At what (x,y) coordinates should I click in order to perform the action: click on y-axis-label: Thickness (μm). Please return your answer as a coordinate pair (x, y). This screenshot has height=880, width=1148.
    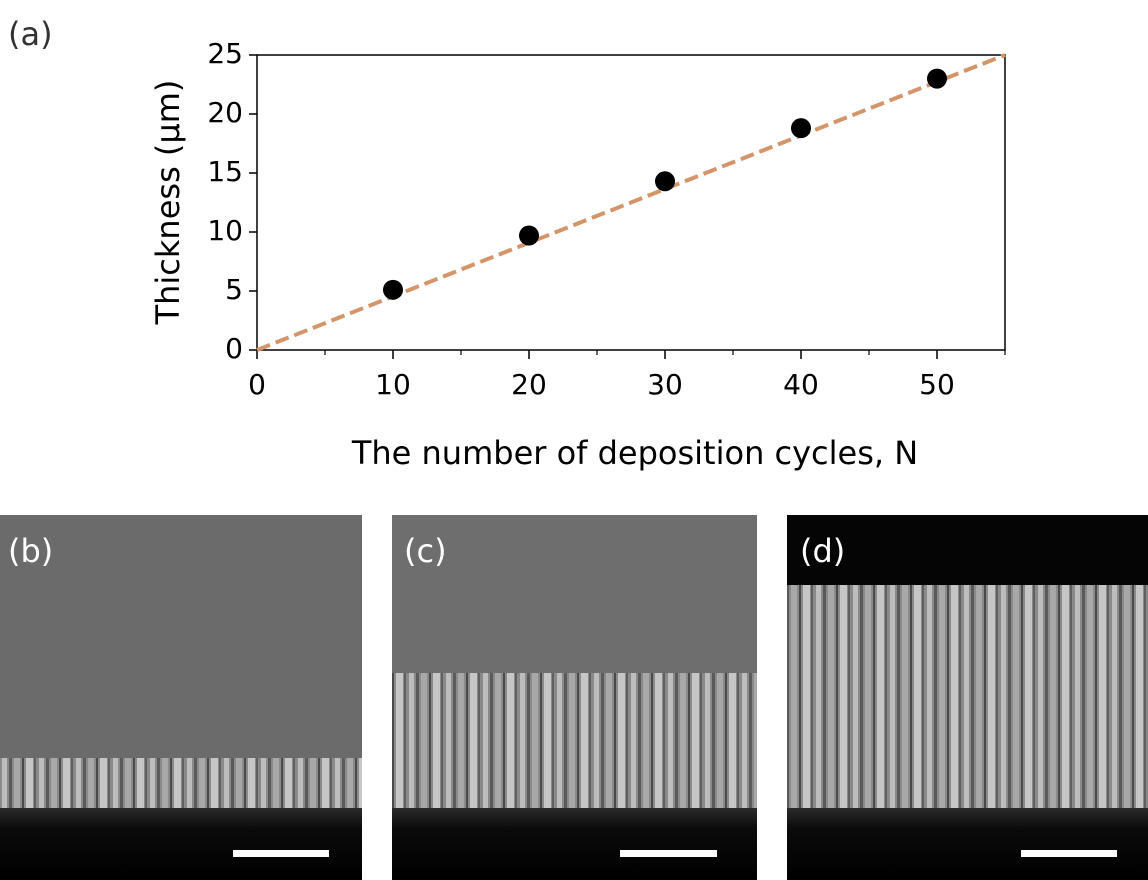
    Looking at the image, I should click on (168, 203).